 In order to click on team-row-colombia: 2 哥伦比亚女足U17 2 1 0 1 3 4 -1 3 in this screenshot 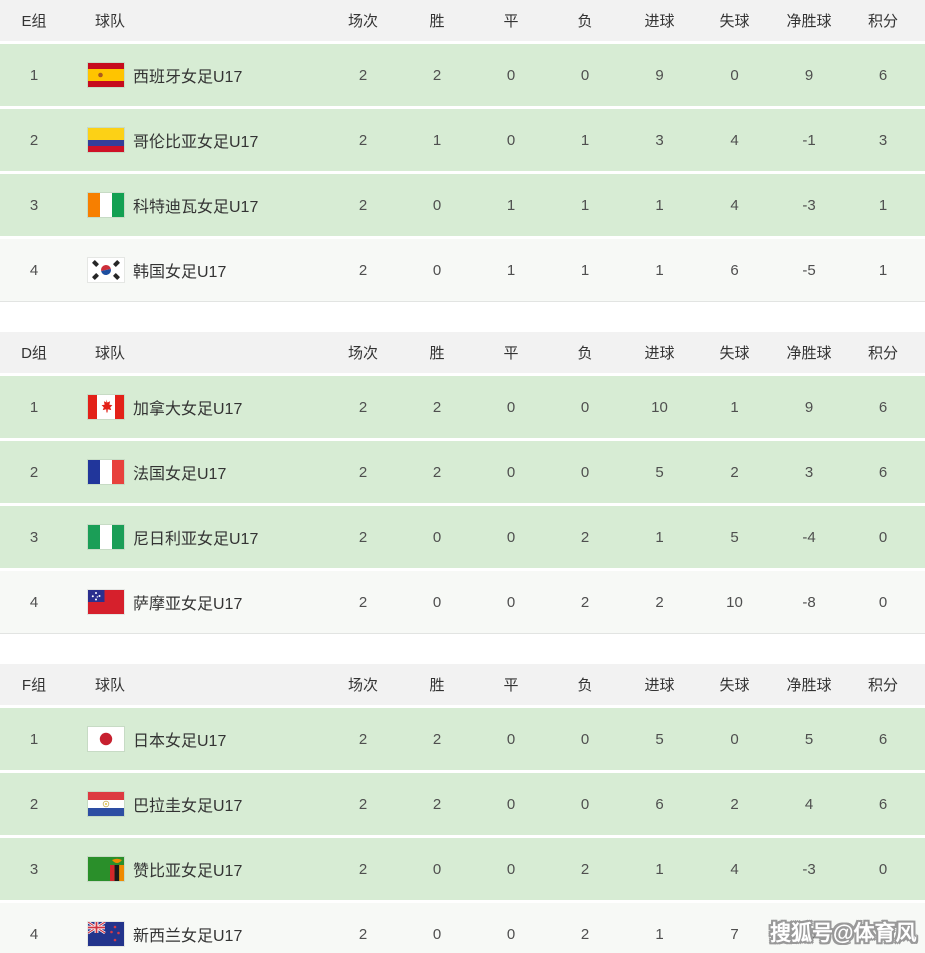, I will do `click(462, 140)`.